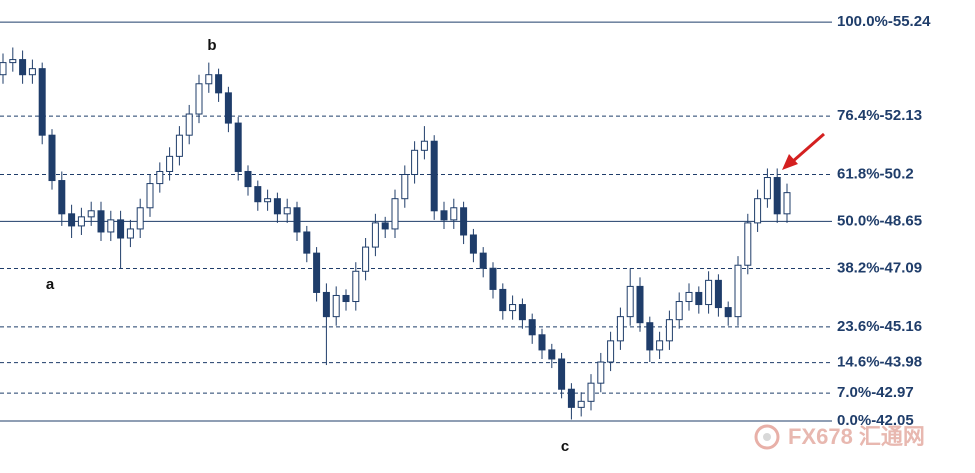 The width and height of the screenshot is (975, 473). Describe the element at coordinates (767, 437) in the screenshot. I see `watermark-logo` at that location.